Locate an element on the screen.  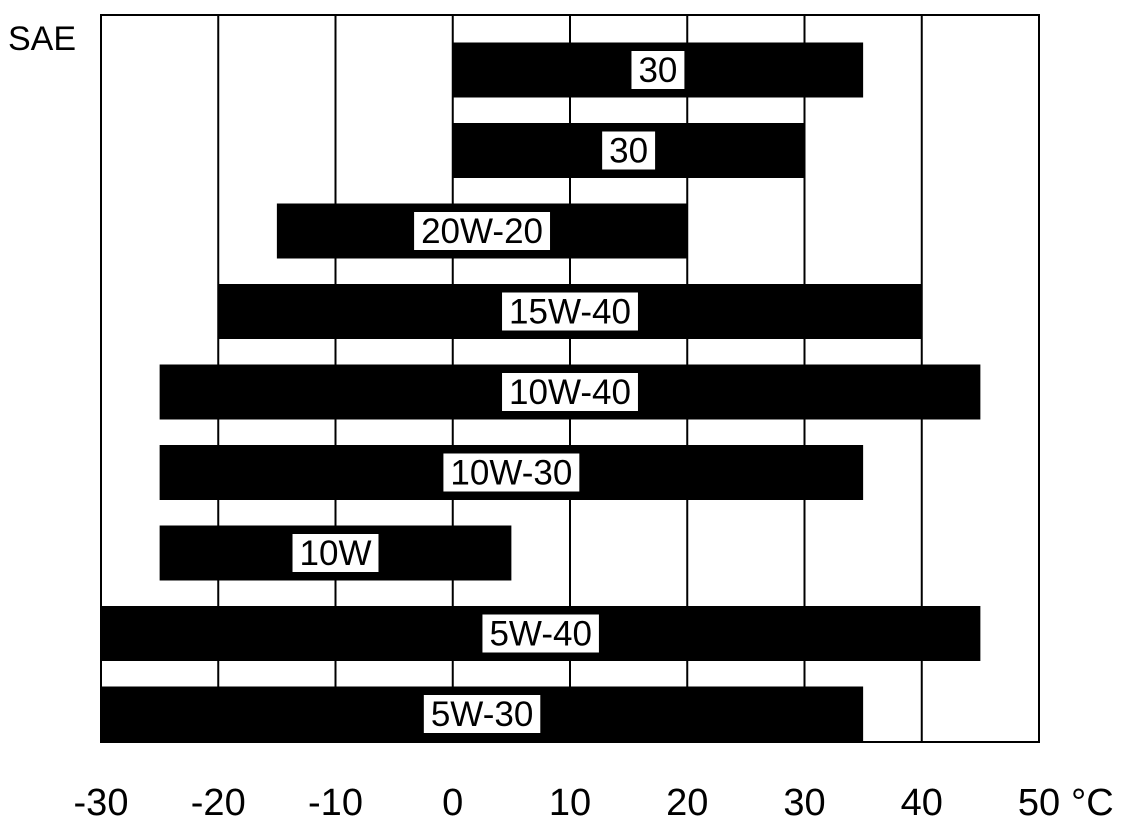
bar-group: 10W-30 is located at coordinates (511, 472).